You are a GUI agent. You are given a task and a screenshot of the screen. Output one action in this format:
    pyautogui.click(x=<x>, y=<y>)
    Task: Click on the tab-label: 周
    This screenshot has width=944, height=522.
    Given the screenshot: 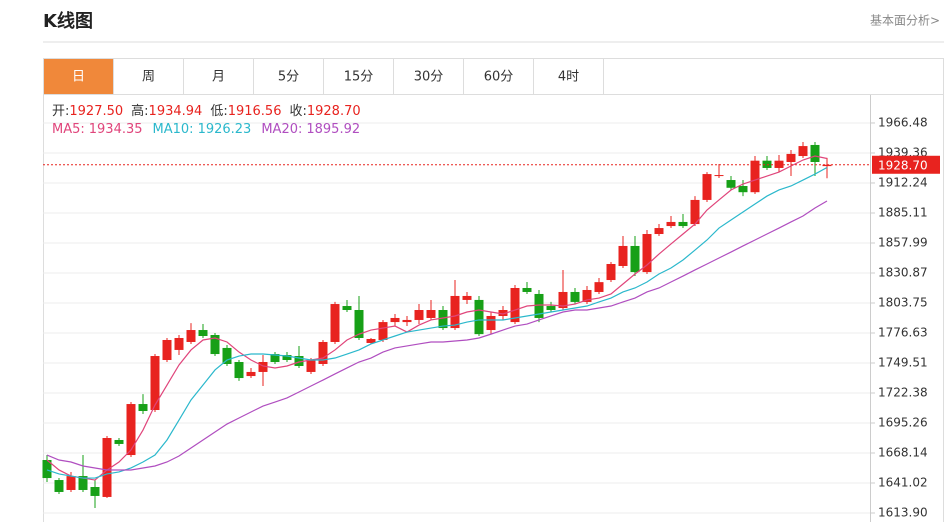 What is the action you would take?
    pyautogui.click(x=148, y=77)
    